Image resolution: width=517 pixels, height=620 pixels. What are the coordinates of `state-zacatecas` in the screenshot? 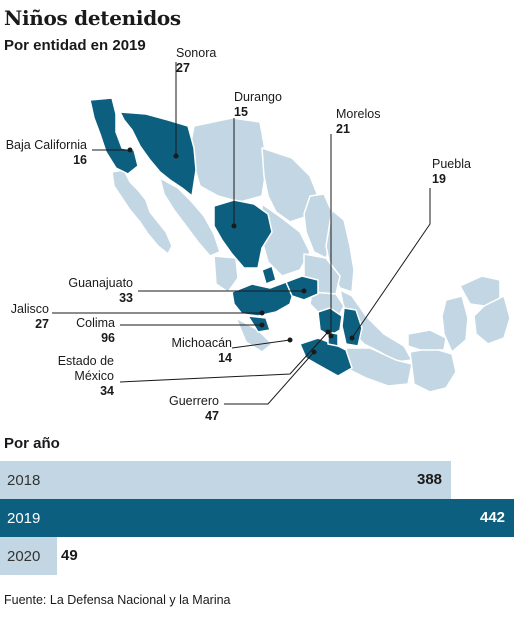 It's located at (286, 240).